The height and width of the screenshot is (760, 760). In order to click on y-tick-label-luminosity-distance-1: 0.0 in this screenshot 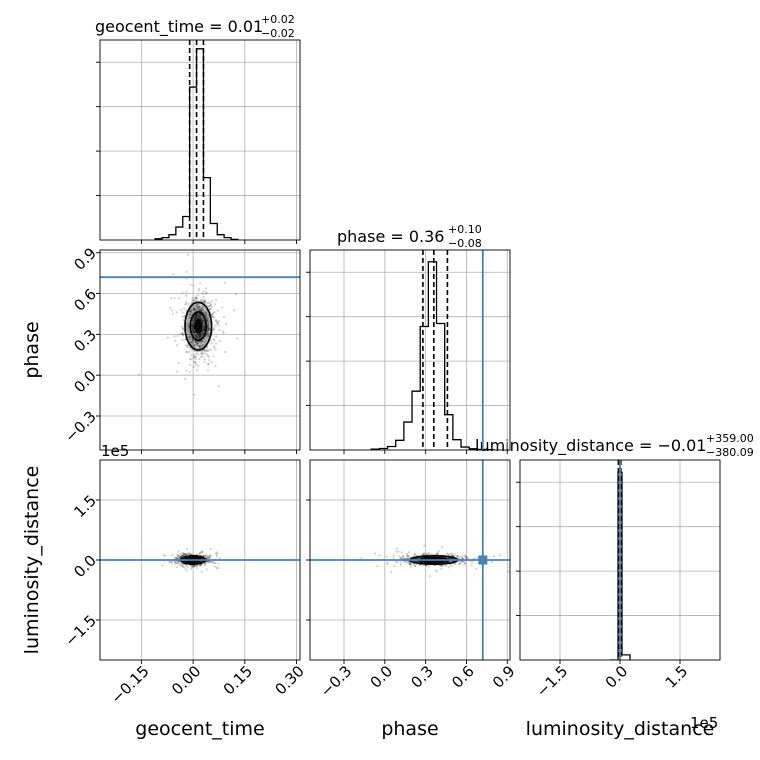, I will do `click(85, 567)`.